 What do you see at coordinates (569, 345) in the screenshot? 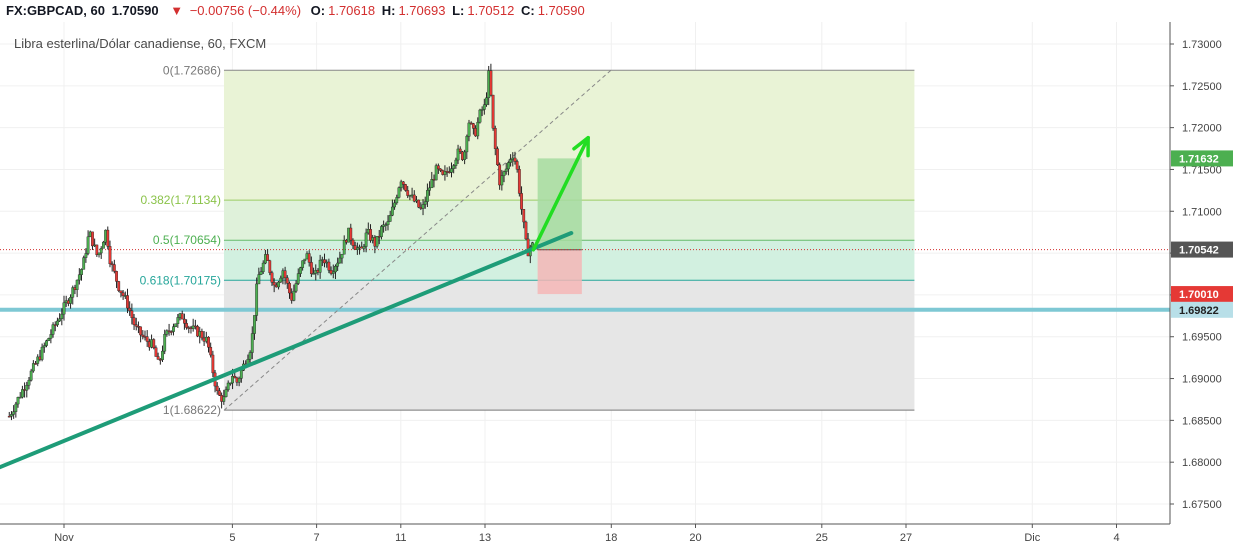
I see `fib-zone` at bounding box center [569, 345].